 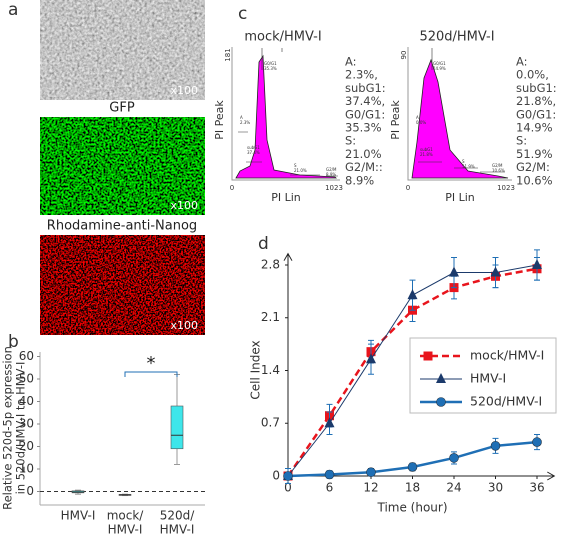 What do you see at coordinates (270, 264) in the screenshot?
I see `y-tick-label: 2.8` at bounding box center [270, 264].